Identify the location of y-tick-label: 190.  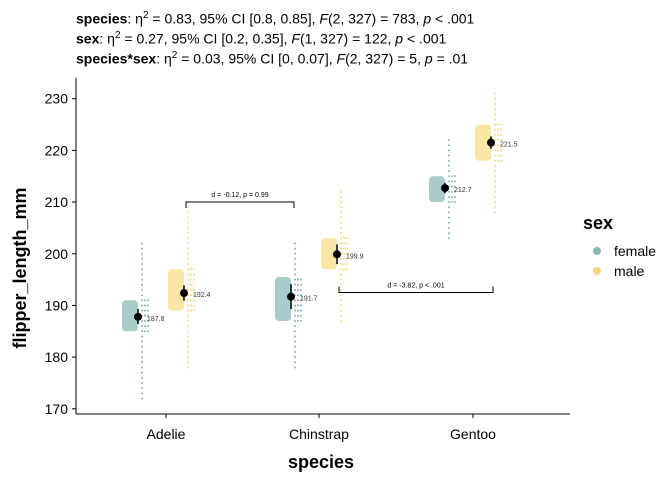
(57, 305).